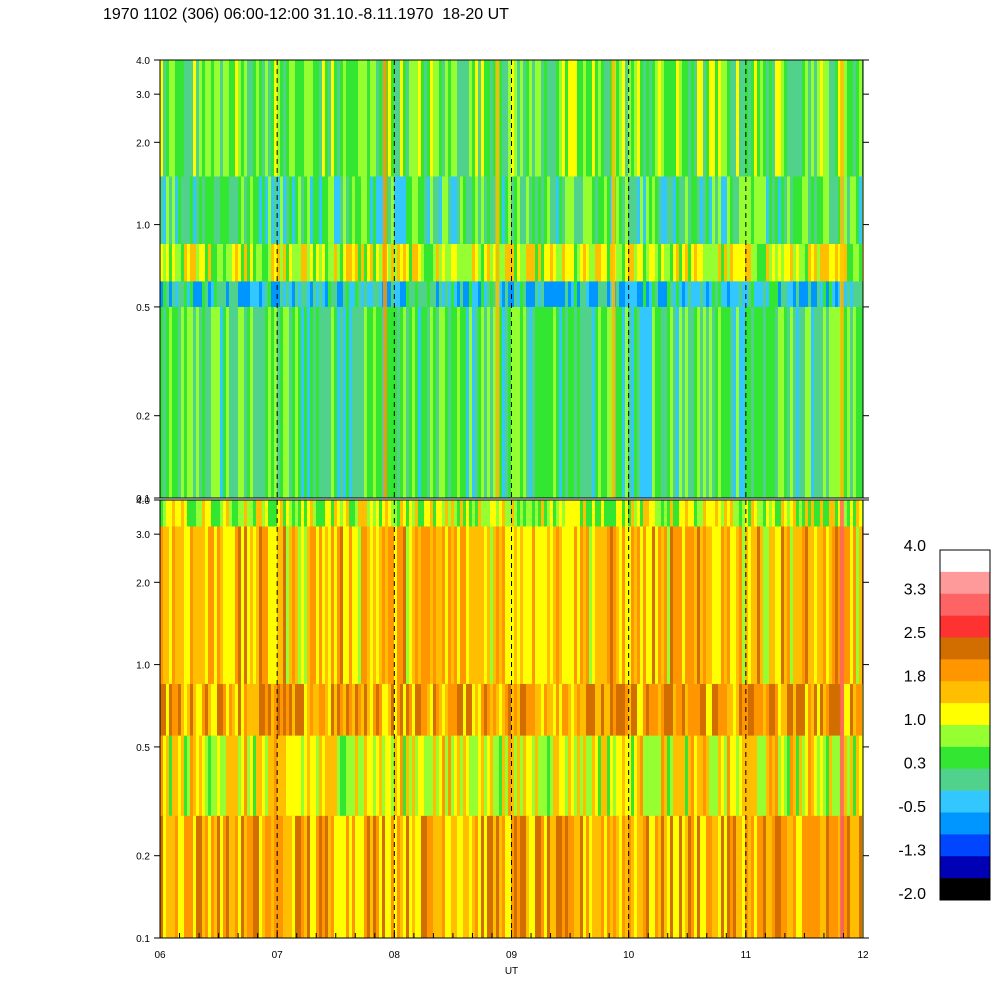  What do you see at coordinates (143, 583) in the screenshot?
I see `y-tick-label: 2.0` at bounding box center [143, 583].